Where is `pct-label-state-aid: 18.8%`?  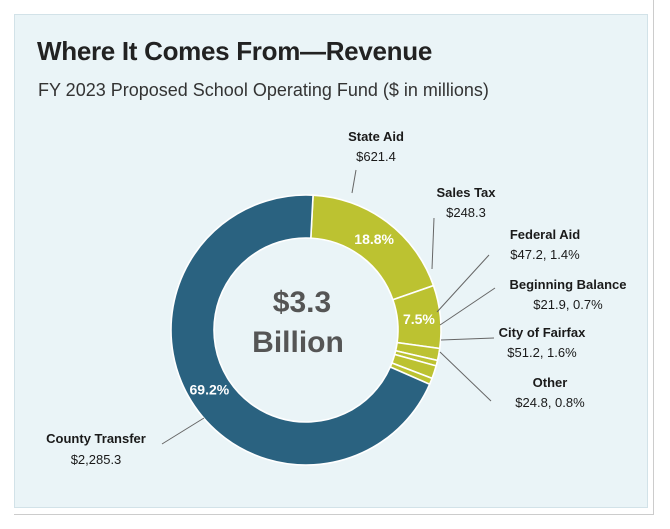 pct-label-state-aid: 18.8% is located at coordinates (374, 239).